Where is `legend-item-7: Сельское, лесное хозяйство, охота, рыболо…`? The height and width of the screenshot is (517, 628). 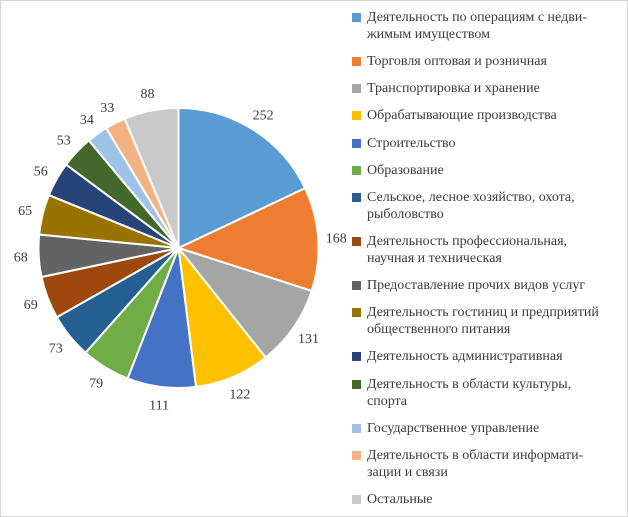
legend-item-7: Сельское, лесное хозяйство, охота, рыболо… is located at coordinates (486, 206).